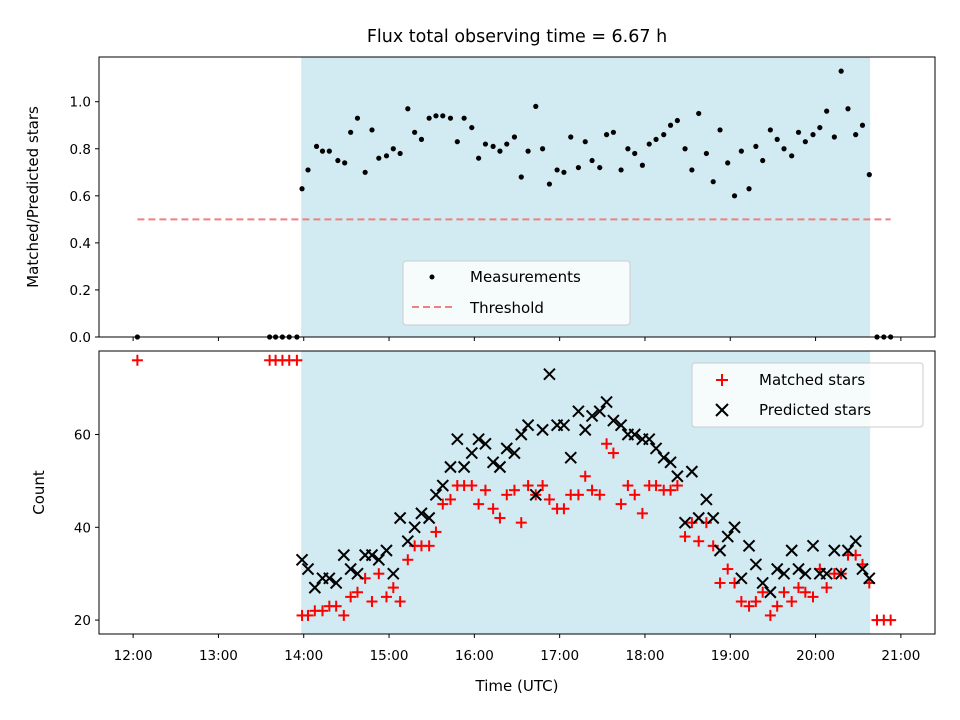 The image size is (960, 720). I want to click on top-y-tick-label: 0.4, so click(80, 244).